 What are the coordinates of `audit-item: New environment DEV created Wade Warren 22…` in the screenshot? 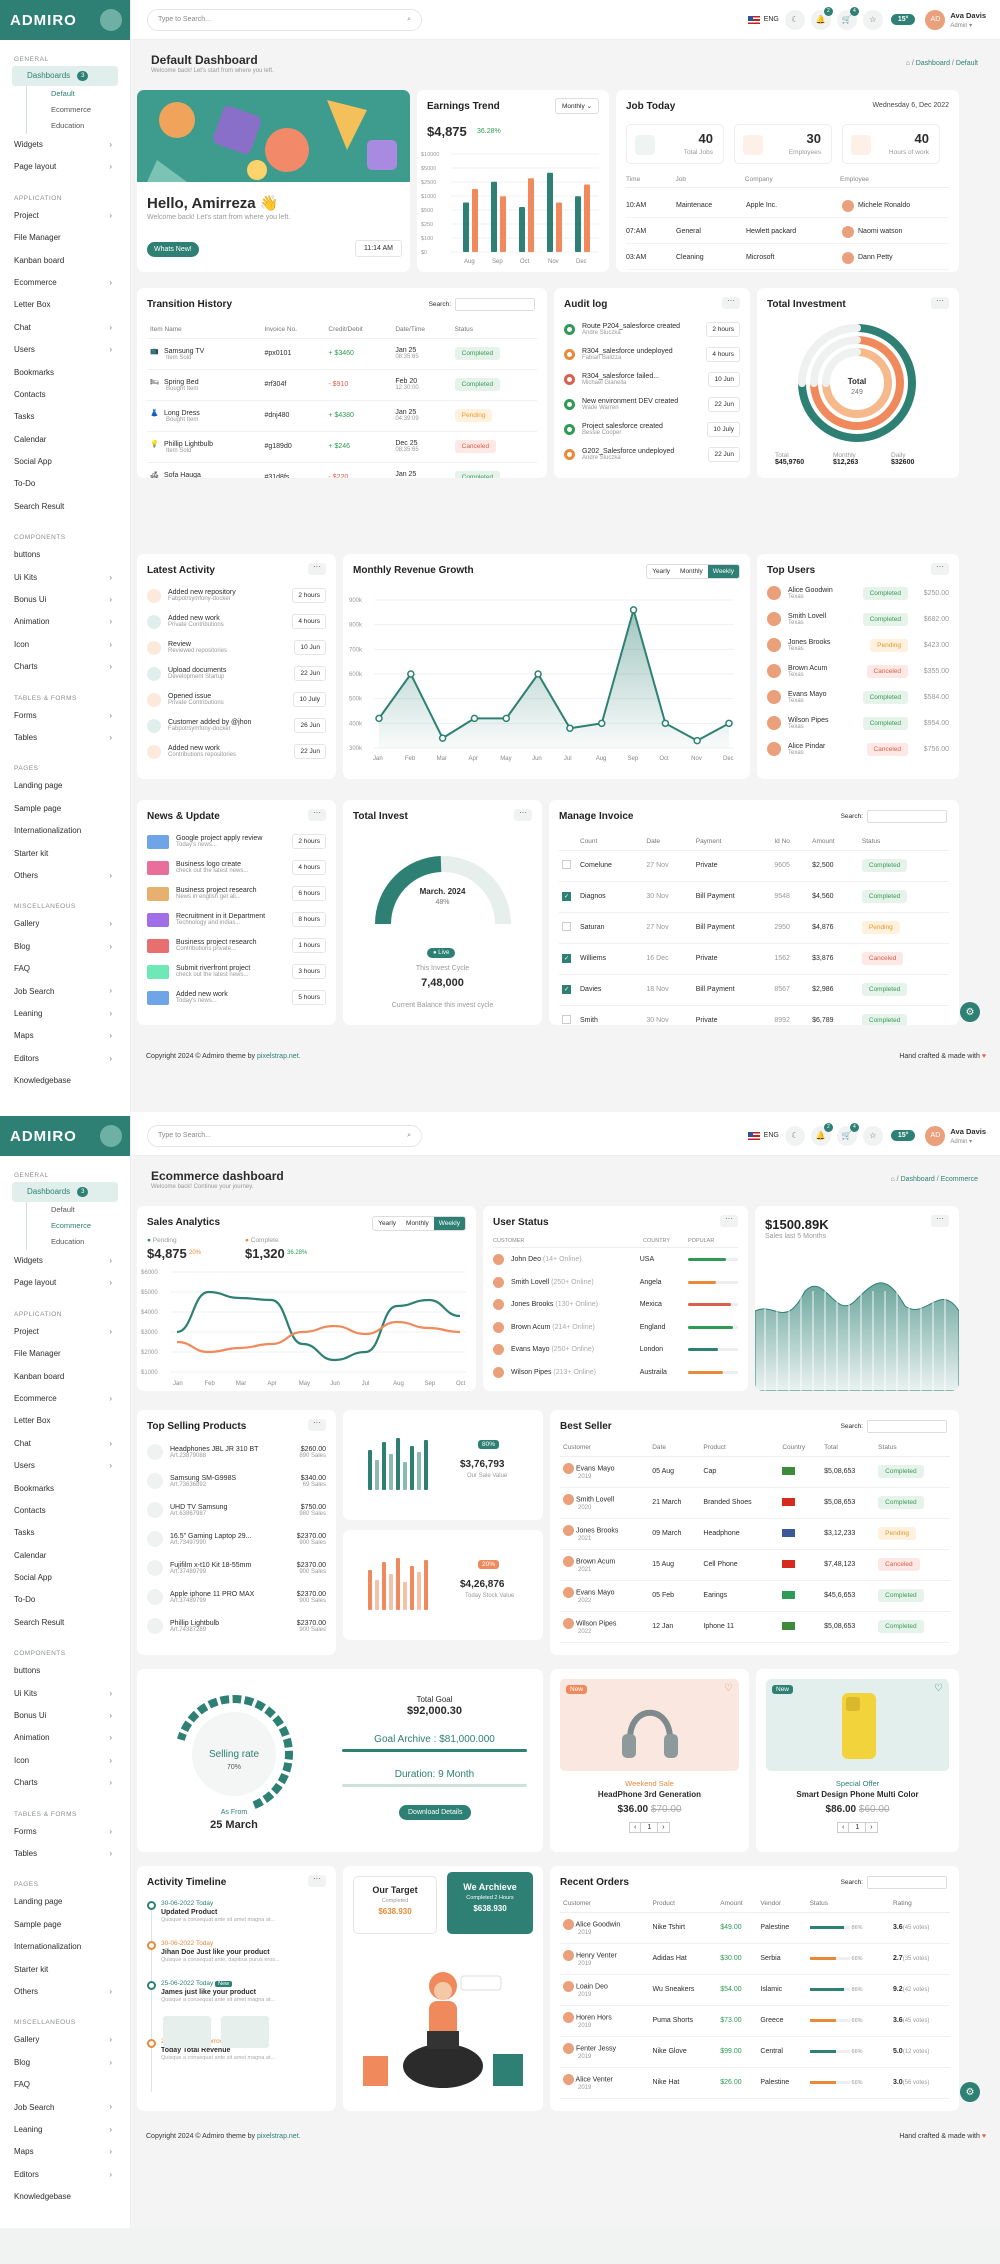 It's located at (652, 404).